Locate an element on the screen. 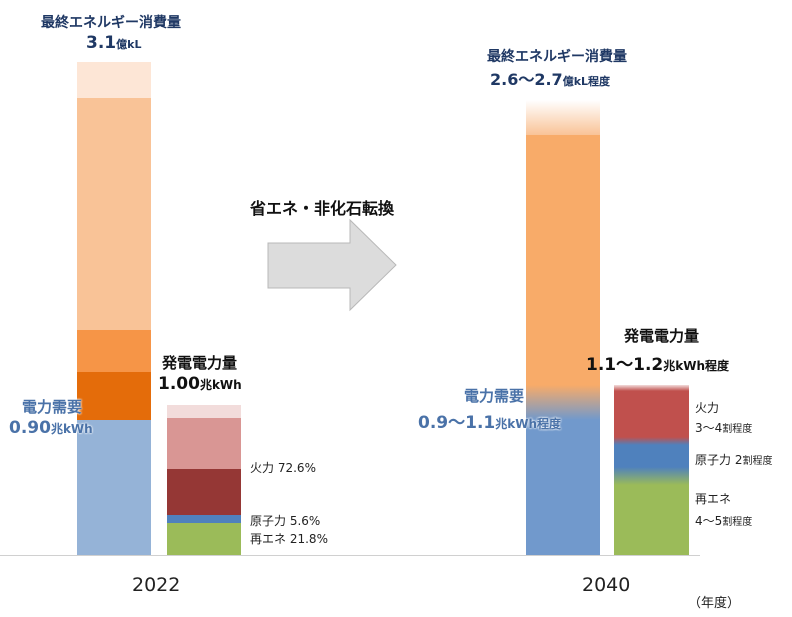 The height and width of the screenshot is (617, 792). x-axis-unit-note: （年度） is located at coordinates (714, 603).